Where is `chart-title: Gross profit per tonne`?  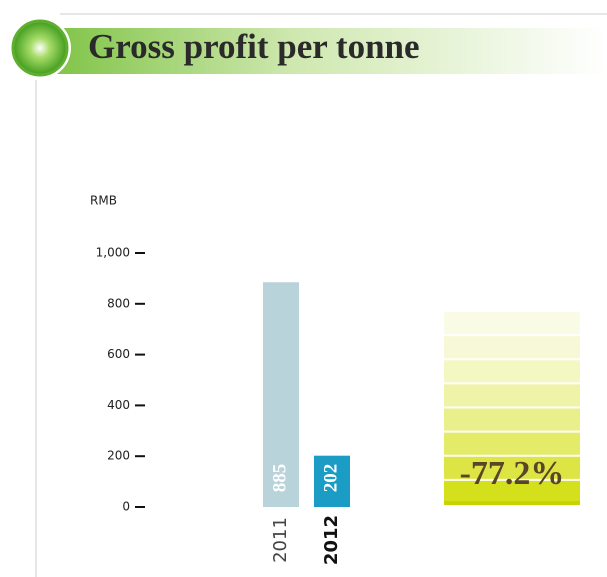
chart-title: Gross profit per tonne is located at coordinates (254, 46).